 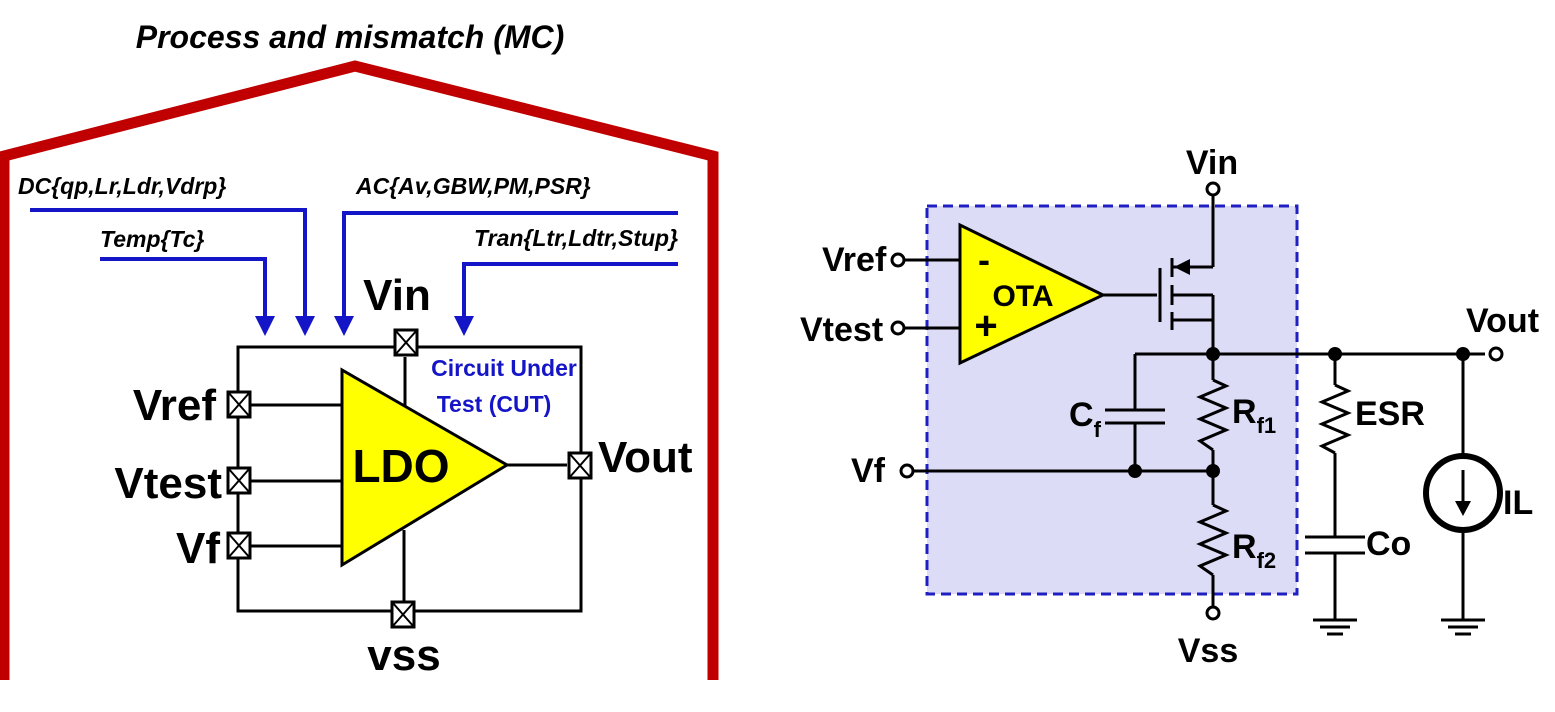 What do you see at coordinates (1213, 415) in the screenshot?
I see `rf1-resistor` at bounding box center [1213, 415].